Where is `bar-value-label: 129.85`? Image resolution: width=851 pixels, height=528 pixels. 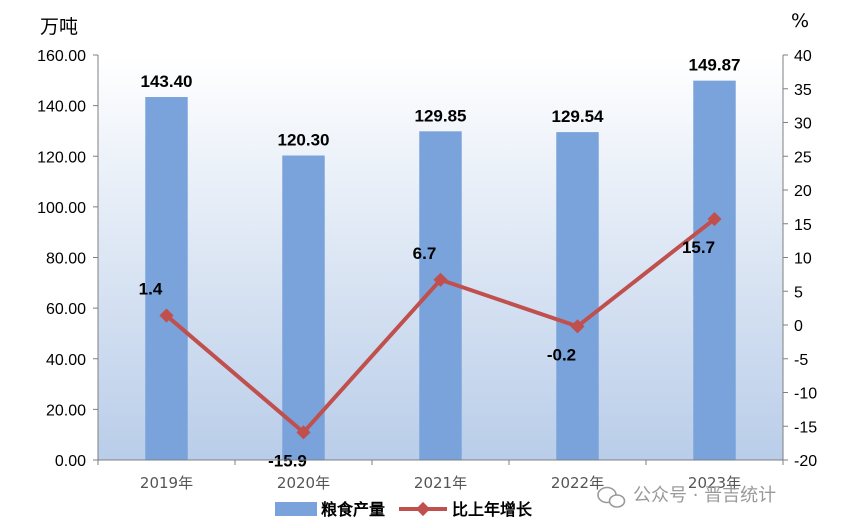
bar-value-label: 129.85 is located at coordinates (441, 115).